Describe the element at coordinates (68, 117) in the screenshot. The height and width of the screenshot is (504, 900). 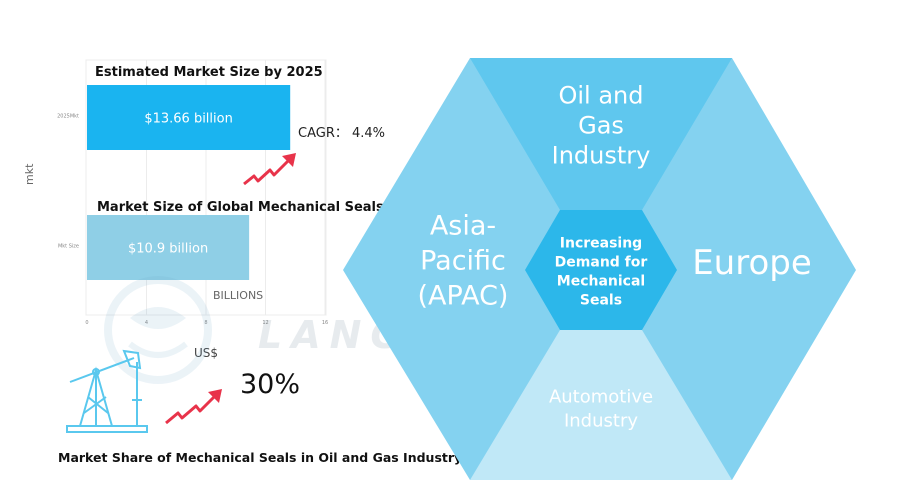
I see `category-label: 2025Mkt` at that location.